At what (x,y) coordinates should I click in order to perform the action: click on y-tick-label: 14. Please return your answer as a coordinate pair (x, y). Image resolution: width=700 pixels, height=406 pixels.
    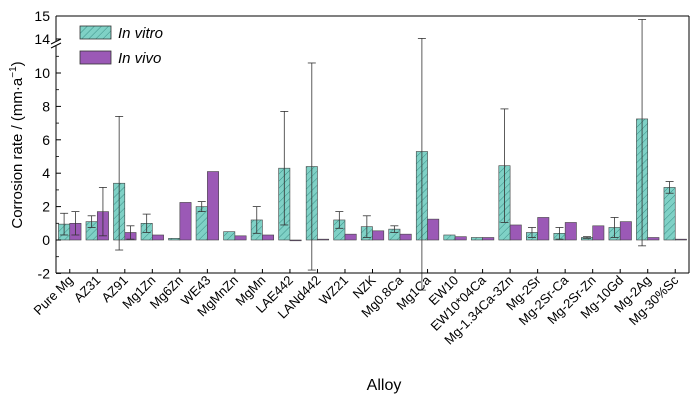
    Looking at the image, I should click on (42, 39).